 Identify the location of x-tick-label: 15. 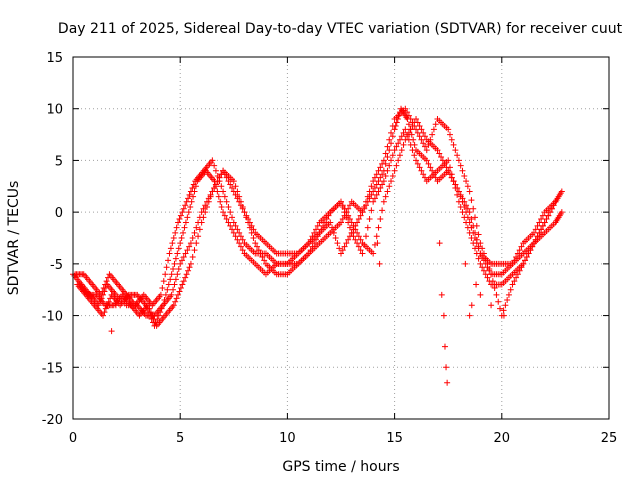
(394, 438).